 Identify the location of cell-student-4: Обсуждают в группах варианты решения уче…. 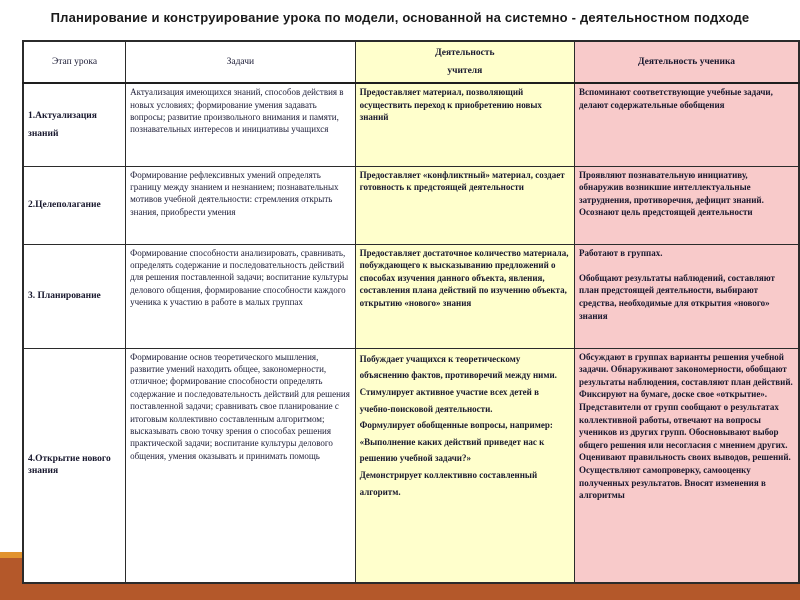
(687, 465).